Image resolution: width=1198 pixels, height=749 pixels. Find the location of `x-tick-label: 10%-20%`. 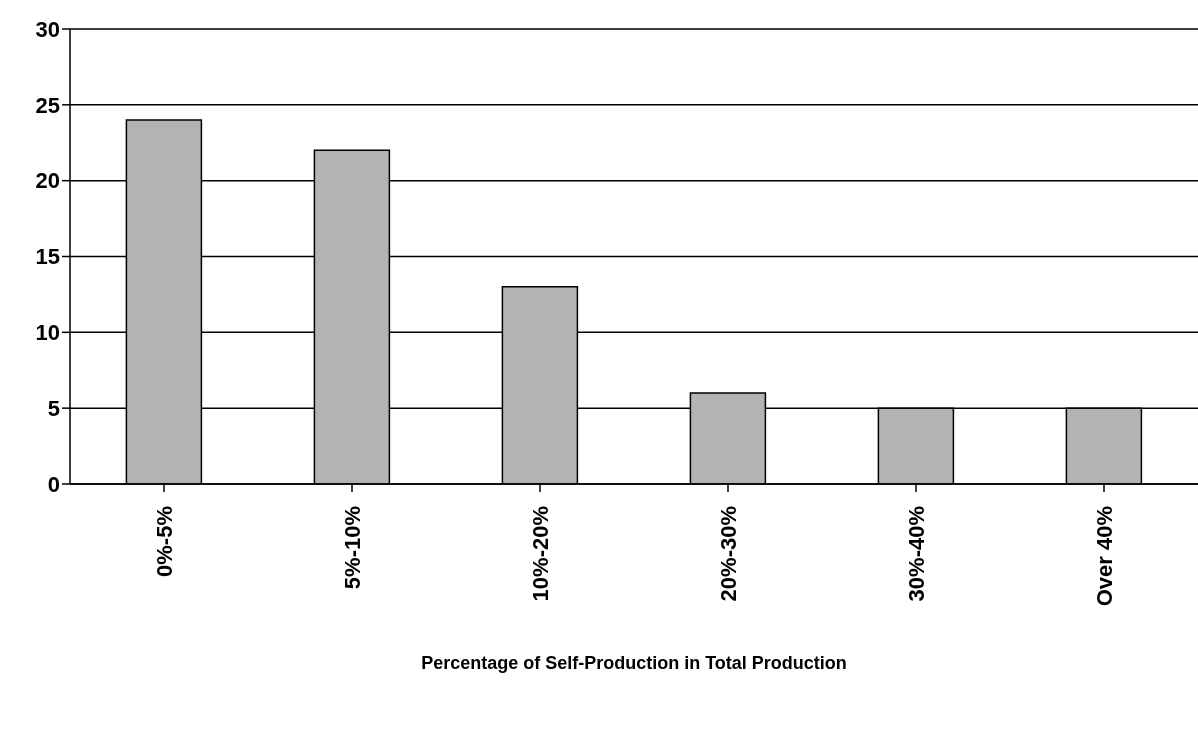

x-tick-label: 10%-20% is located at coordinates (540, 554).